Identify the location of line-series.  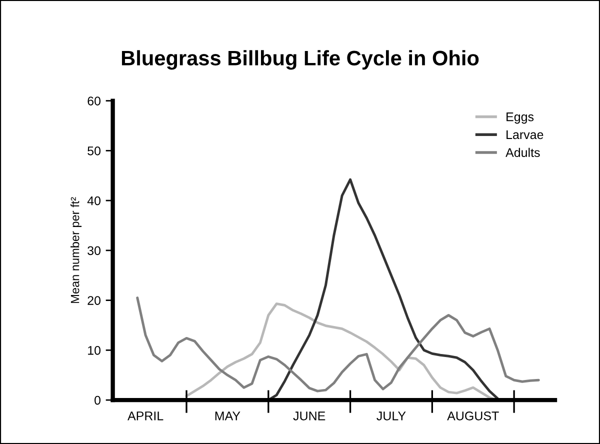
(338, 344).